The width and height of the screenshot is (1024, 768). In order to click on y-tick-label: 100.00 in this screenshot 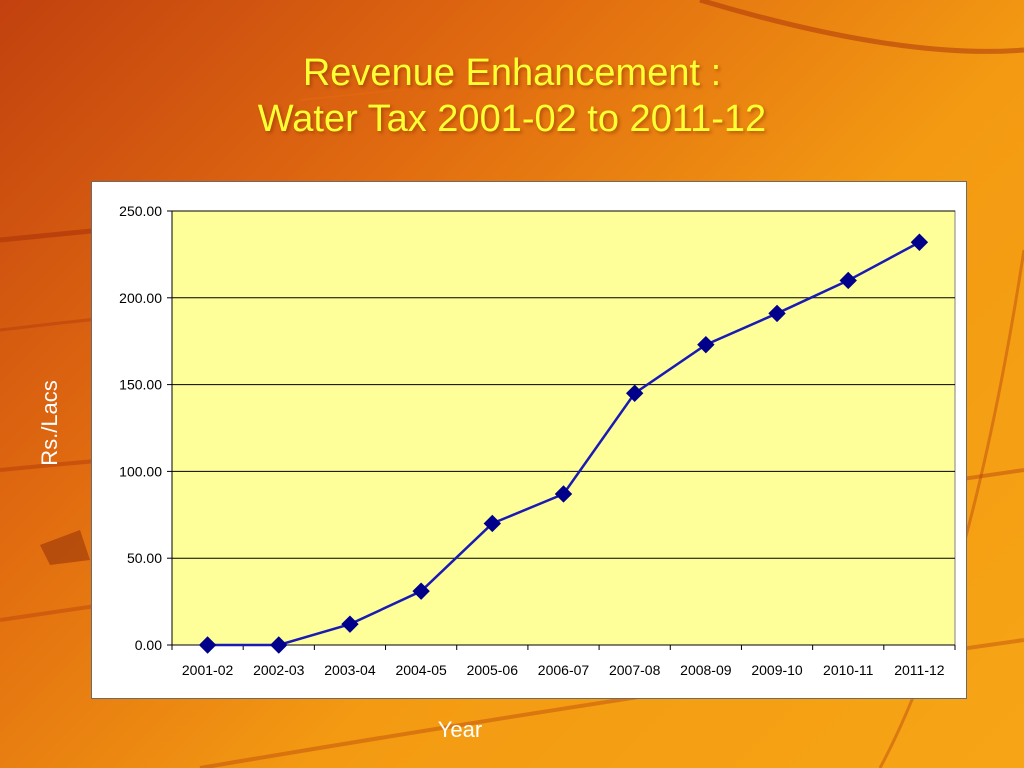, I will do `click(140, 471)`.